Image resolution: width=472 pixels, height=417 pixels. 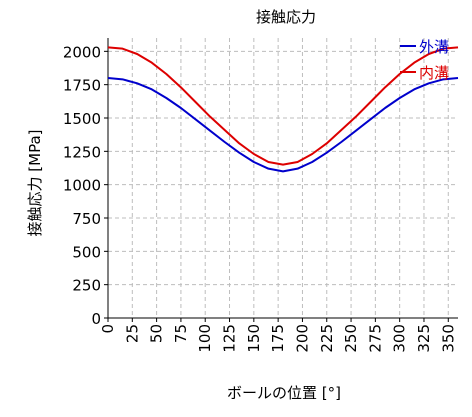 What do you see at coordinates (286, 17) in the screenshot?
I see `chart-title: 接触応力` at bounding box center [286, 17].